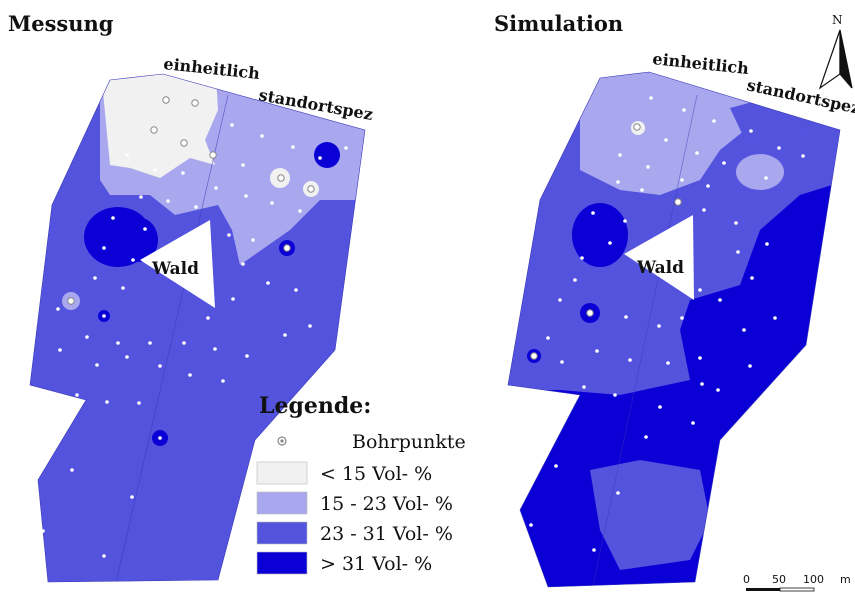 The width and height of the screenshot is (855, 597). I want to click on title-messung: Messung, so click(61, 23).